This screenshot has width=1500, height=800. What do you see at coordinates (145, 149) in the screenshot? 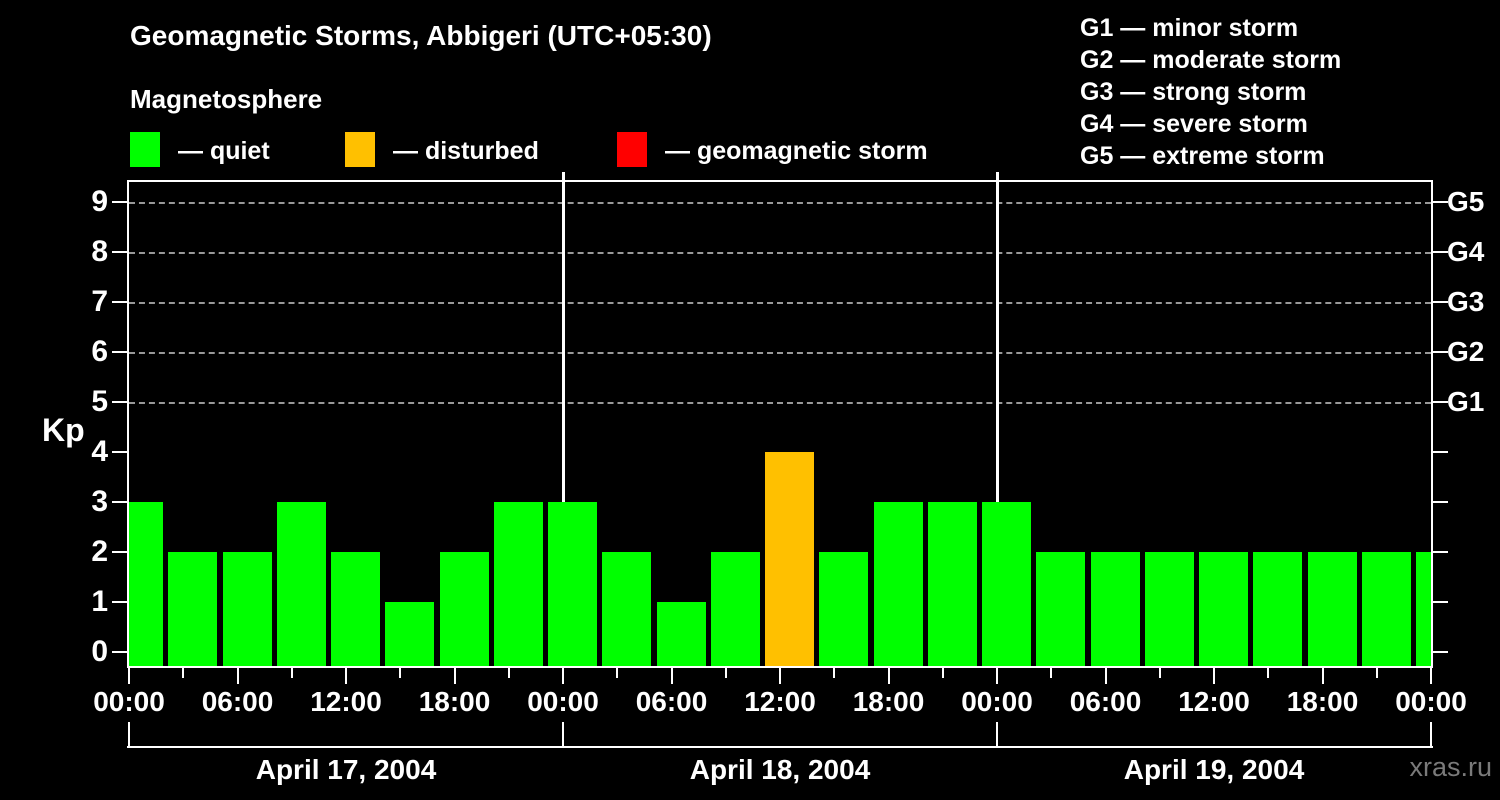
I see `quiet-color-swatch` at bounding box center [145, 149].